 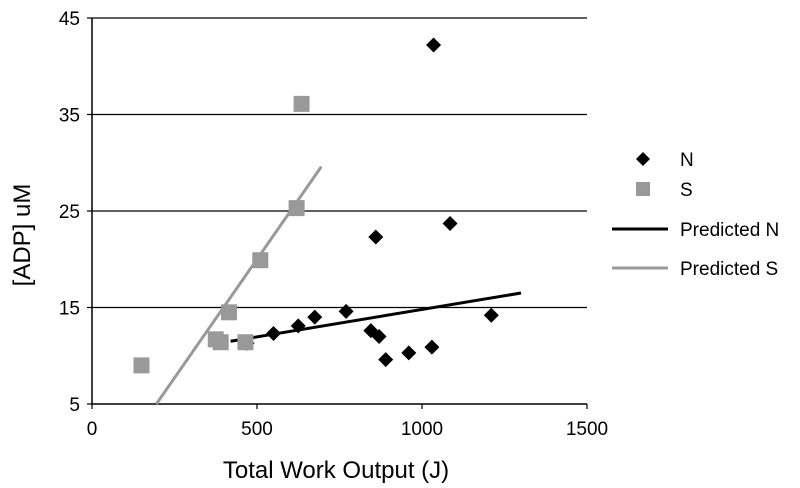 I want to click on y-tick-label-3: 35, so click(x=69, y=116).